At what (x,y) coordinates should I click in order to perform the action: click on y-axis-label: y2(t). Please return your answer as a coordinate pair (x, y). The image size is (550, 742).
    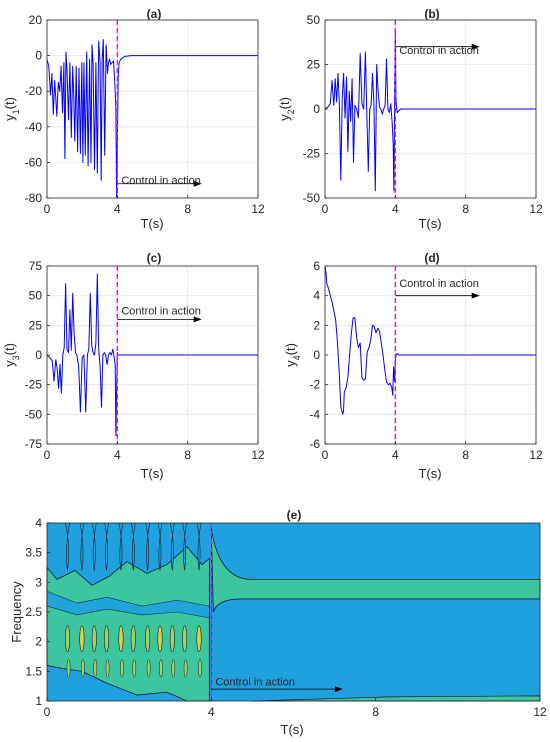
    Looking at the image, I should click on (286, 109).